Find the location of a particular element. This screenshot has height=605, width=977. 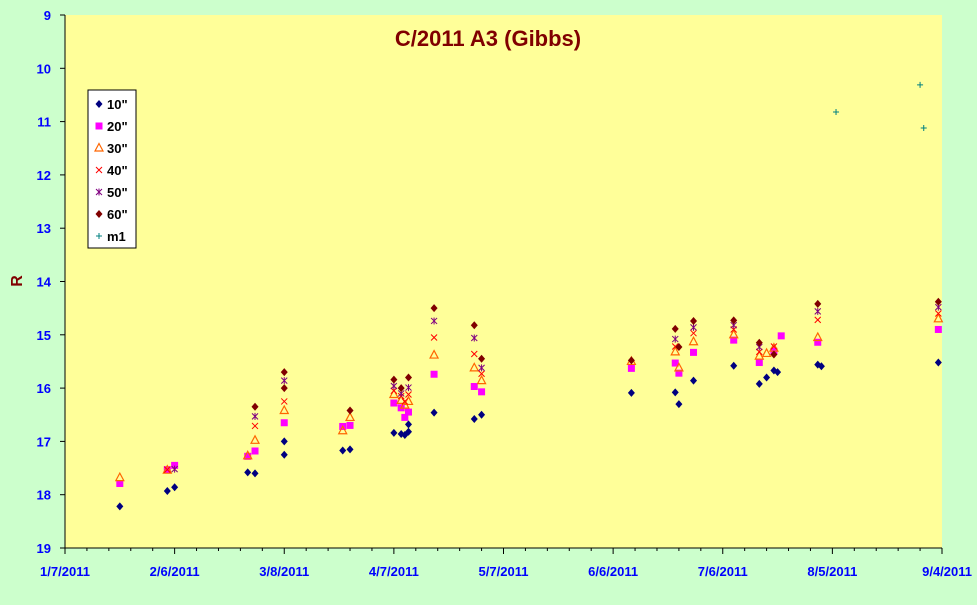

x-tick-label: 9/4/2011 is located at coordinates (947, 571).